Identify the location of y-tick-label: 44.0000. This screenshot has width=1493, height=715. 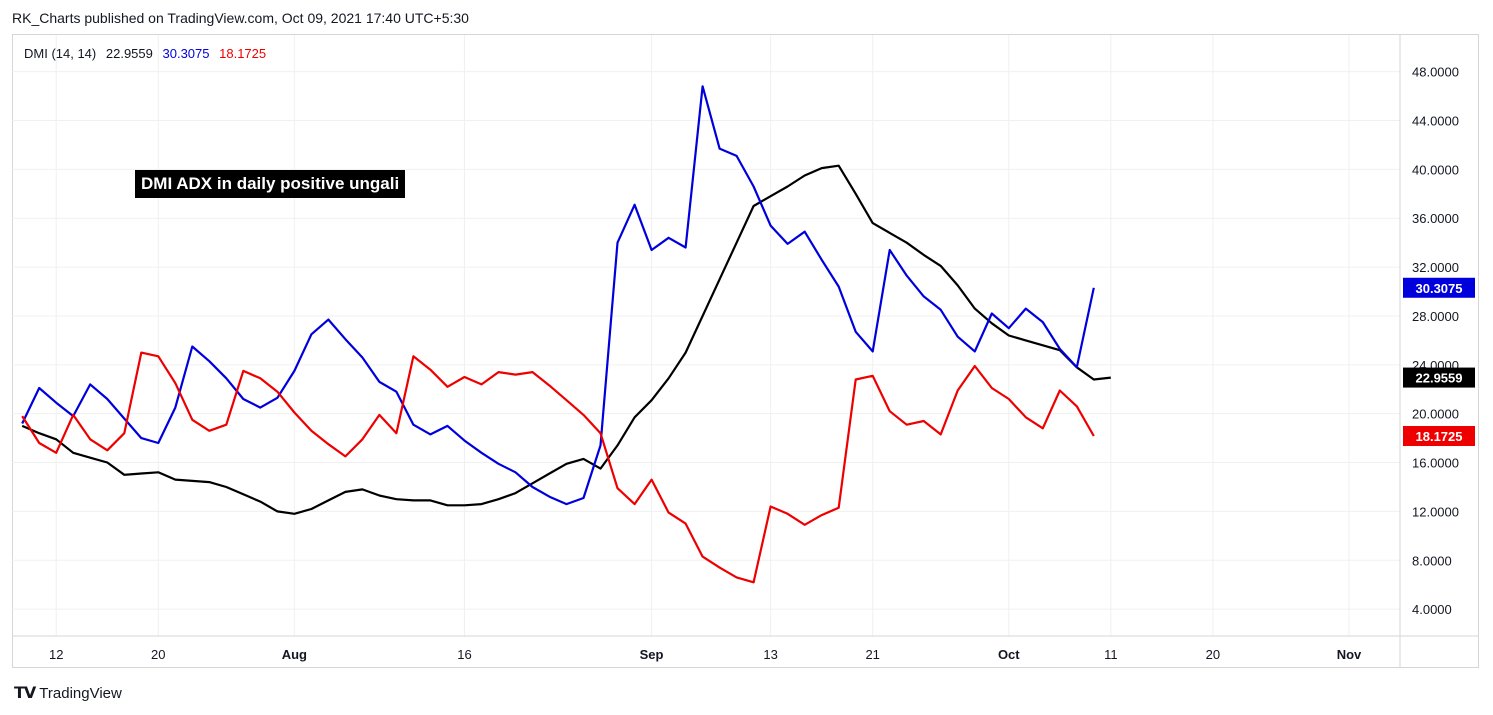
(1435, 121).